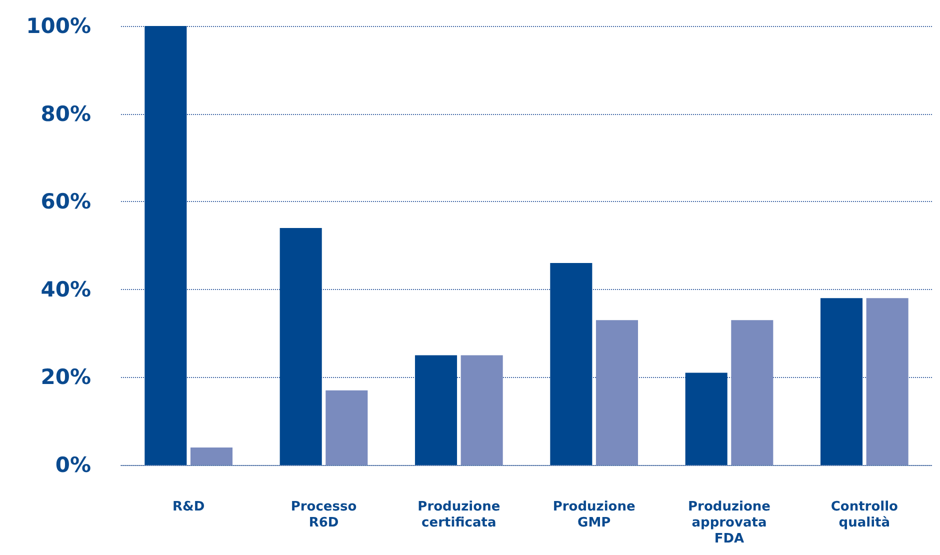 This screenshot has width=940, height=555. I want to click on y-tick-label: 80%, so click(65, 114).